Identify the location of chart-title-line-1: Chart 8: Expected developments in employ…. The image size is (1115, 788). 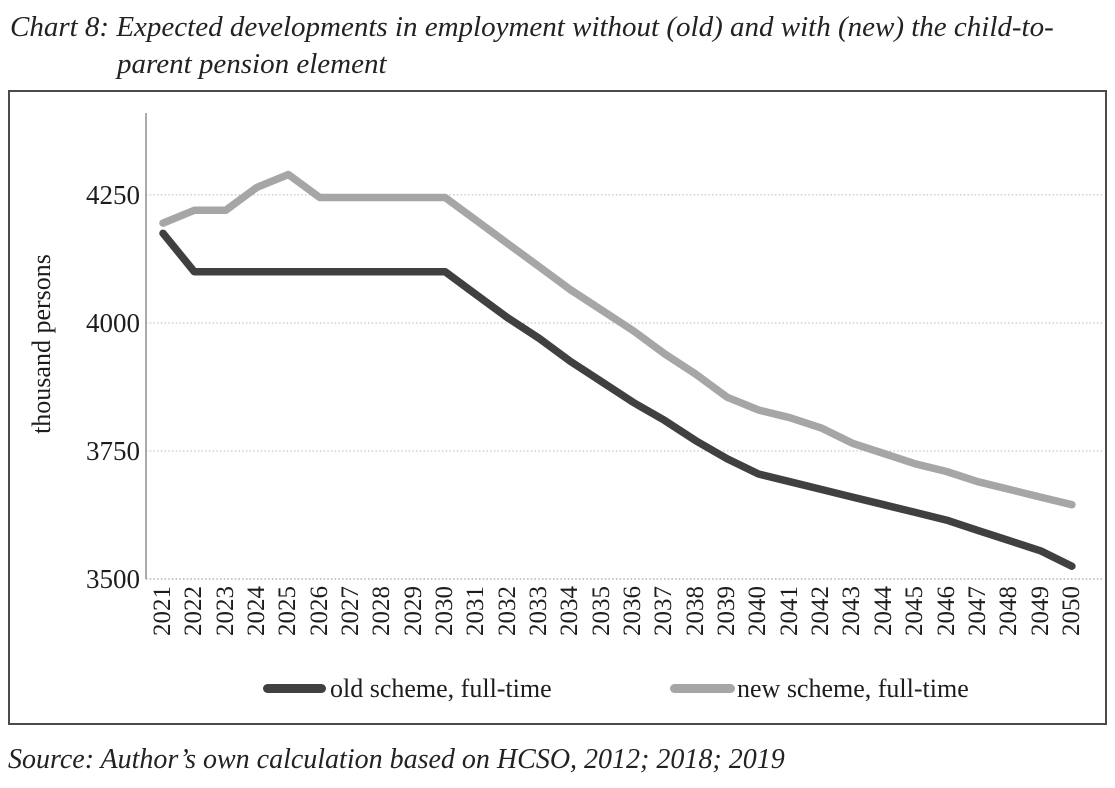
(532, 27).